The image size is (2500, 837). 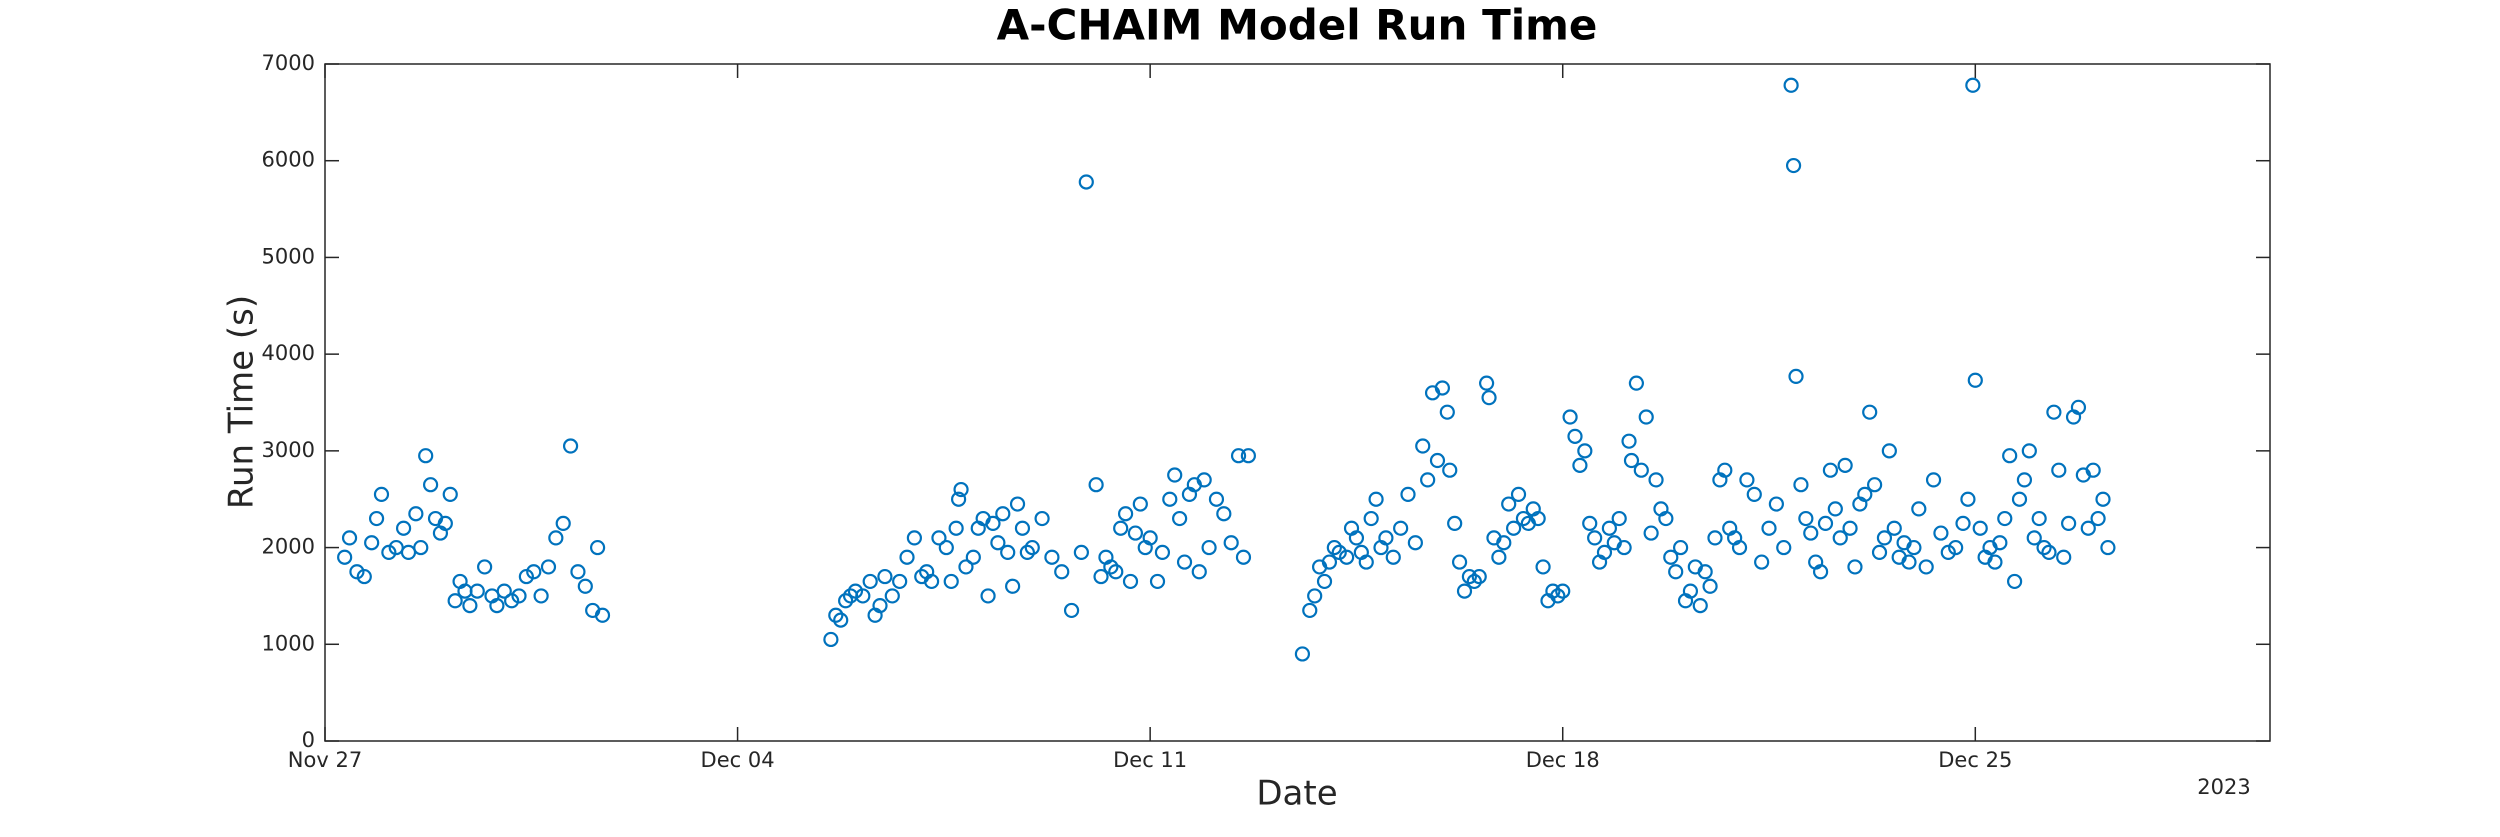 What do you see at coordinates (308, 740) in the screenshot?
I see `y-tick-label: 0` at bounding box center [308, 740].